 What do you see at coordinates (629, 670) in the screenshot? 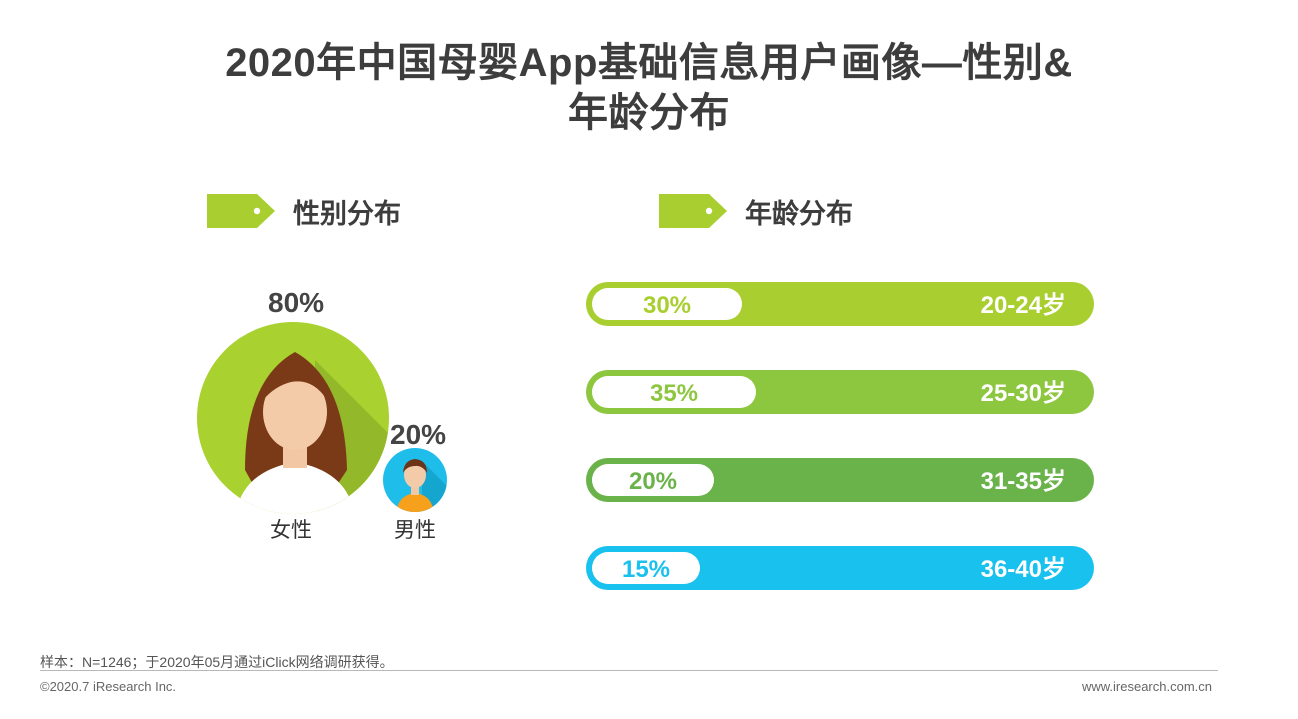
I see `footer-divider` at bounding box center [629, 670].